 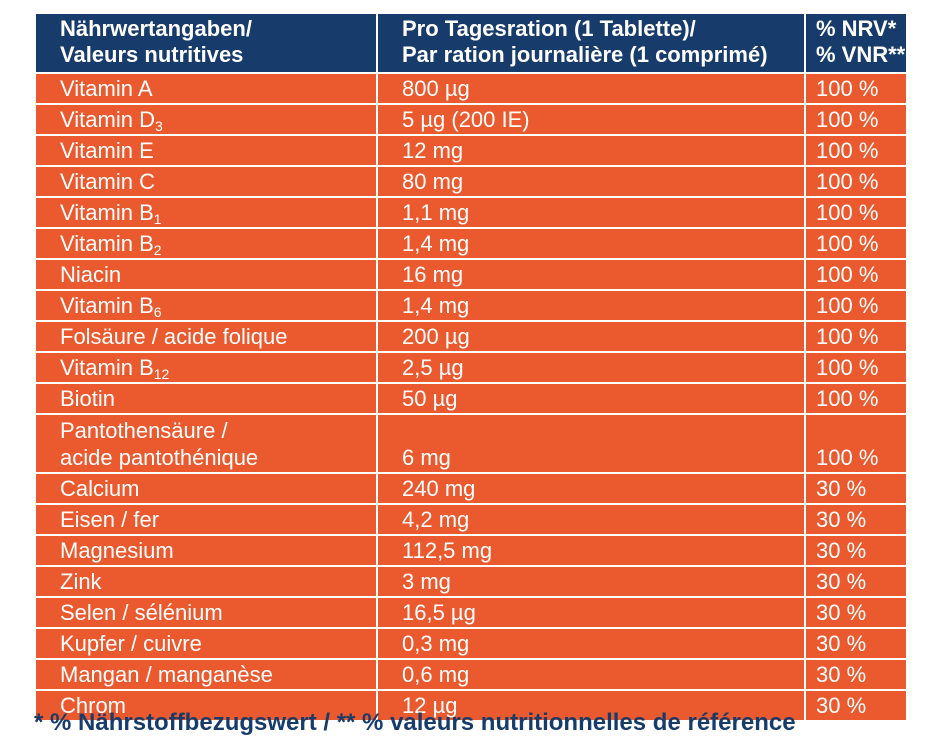 I want to click on nutrient-name-cell: Vitamin C, so click(x=206, y=181).